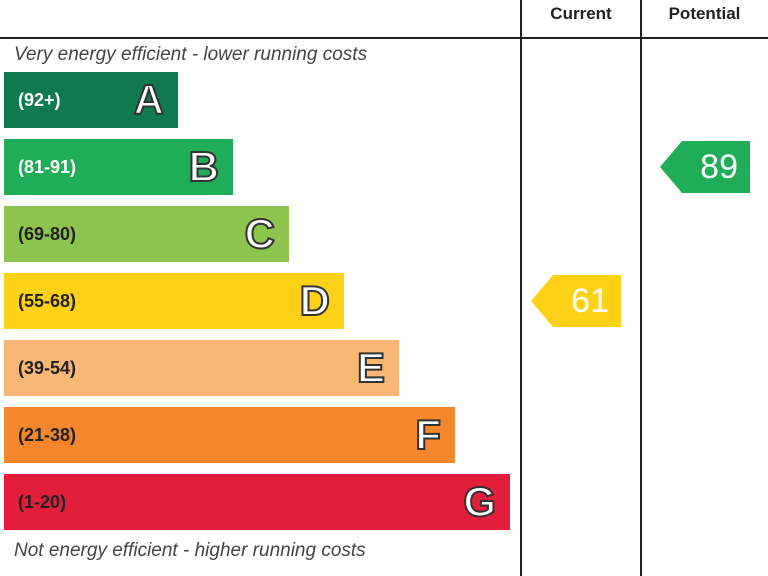 Image resolution: width=768 pixels, height=576 pixels. Describe the element at coordinates (315, 300) in the screenshot. I see `band-letter-label: D` at that location.